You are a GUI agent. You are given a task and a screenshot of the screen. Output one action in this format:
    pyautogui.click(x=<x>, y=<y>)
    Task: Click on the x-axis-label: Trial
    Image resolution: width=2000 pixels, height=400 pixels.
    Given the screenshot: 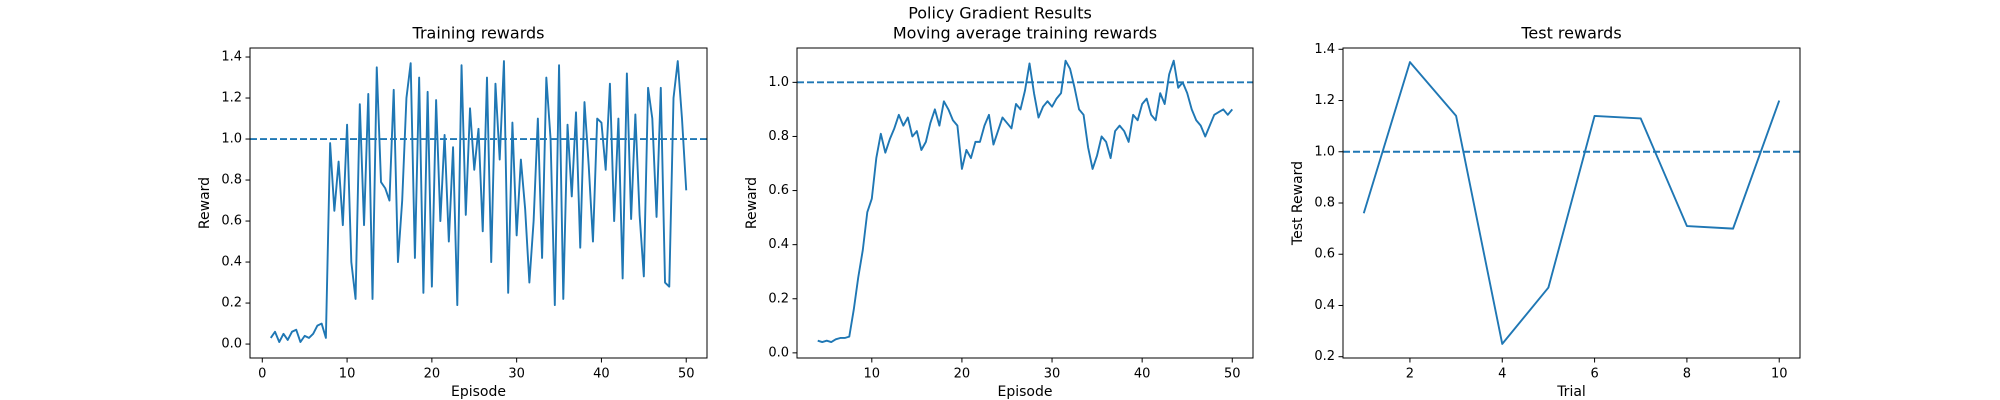 What is the action you would take?
    pyautogui.click(x=1571, y=392)
    